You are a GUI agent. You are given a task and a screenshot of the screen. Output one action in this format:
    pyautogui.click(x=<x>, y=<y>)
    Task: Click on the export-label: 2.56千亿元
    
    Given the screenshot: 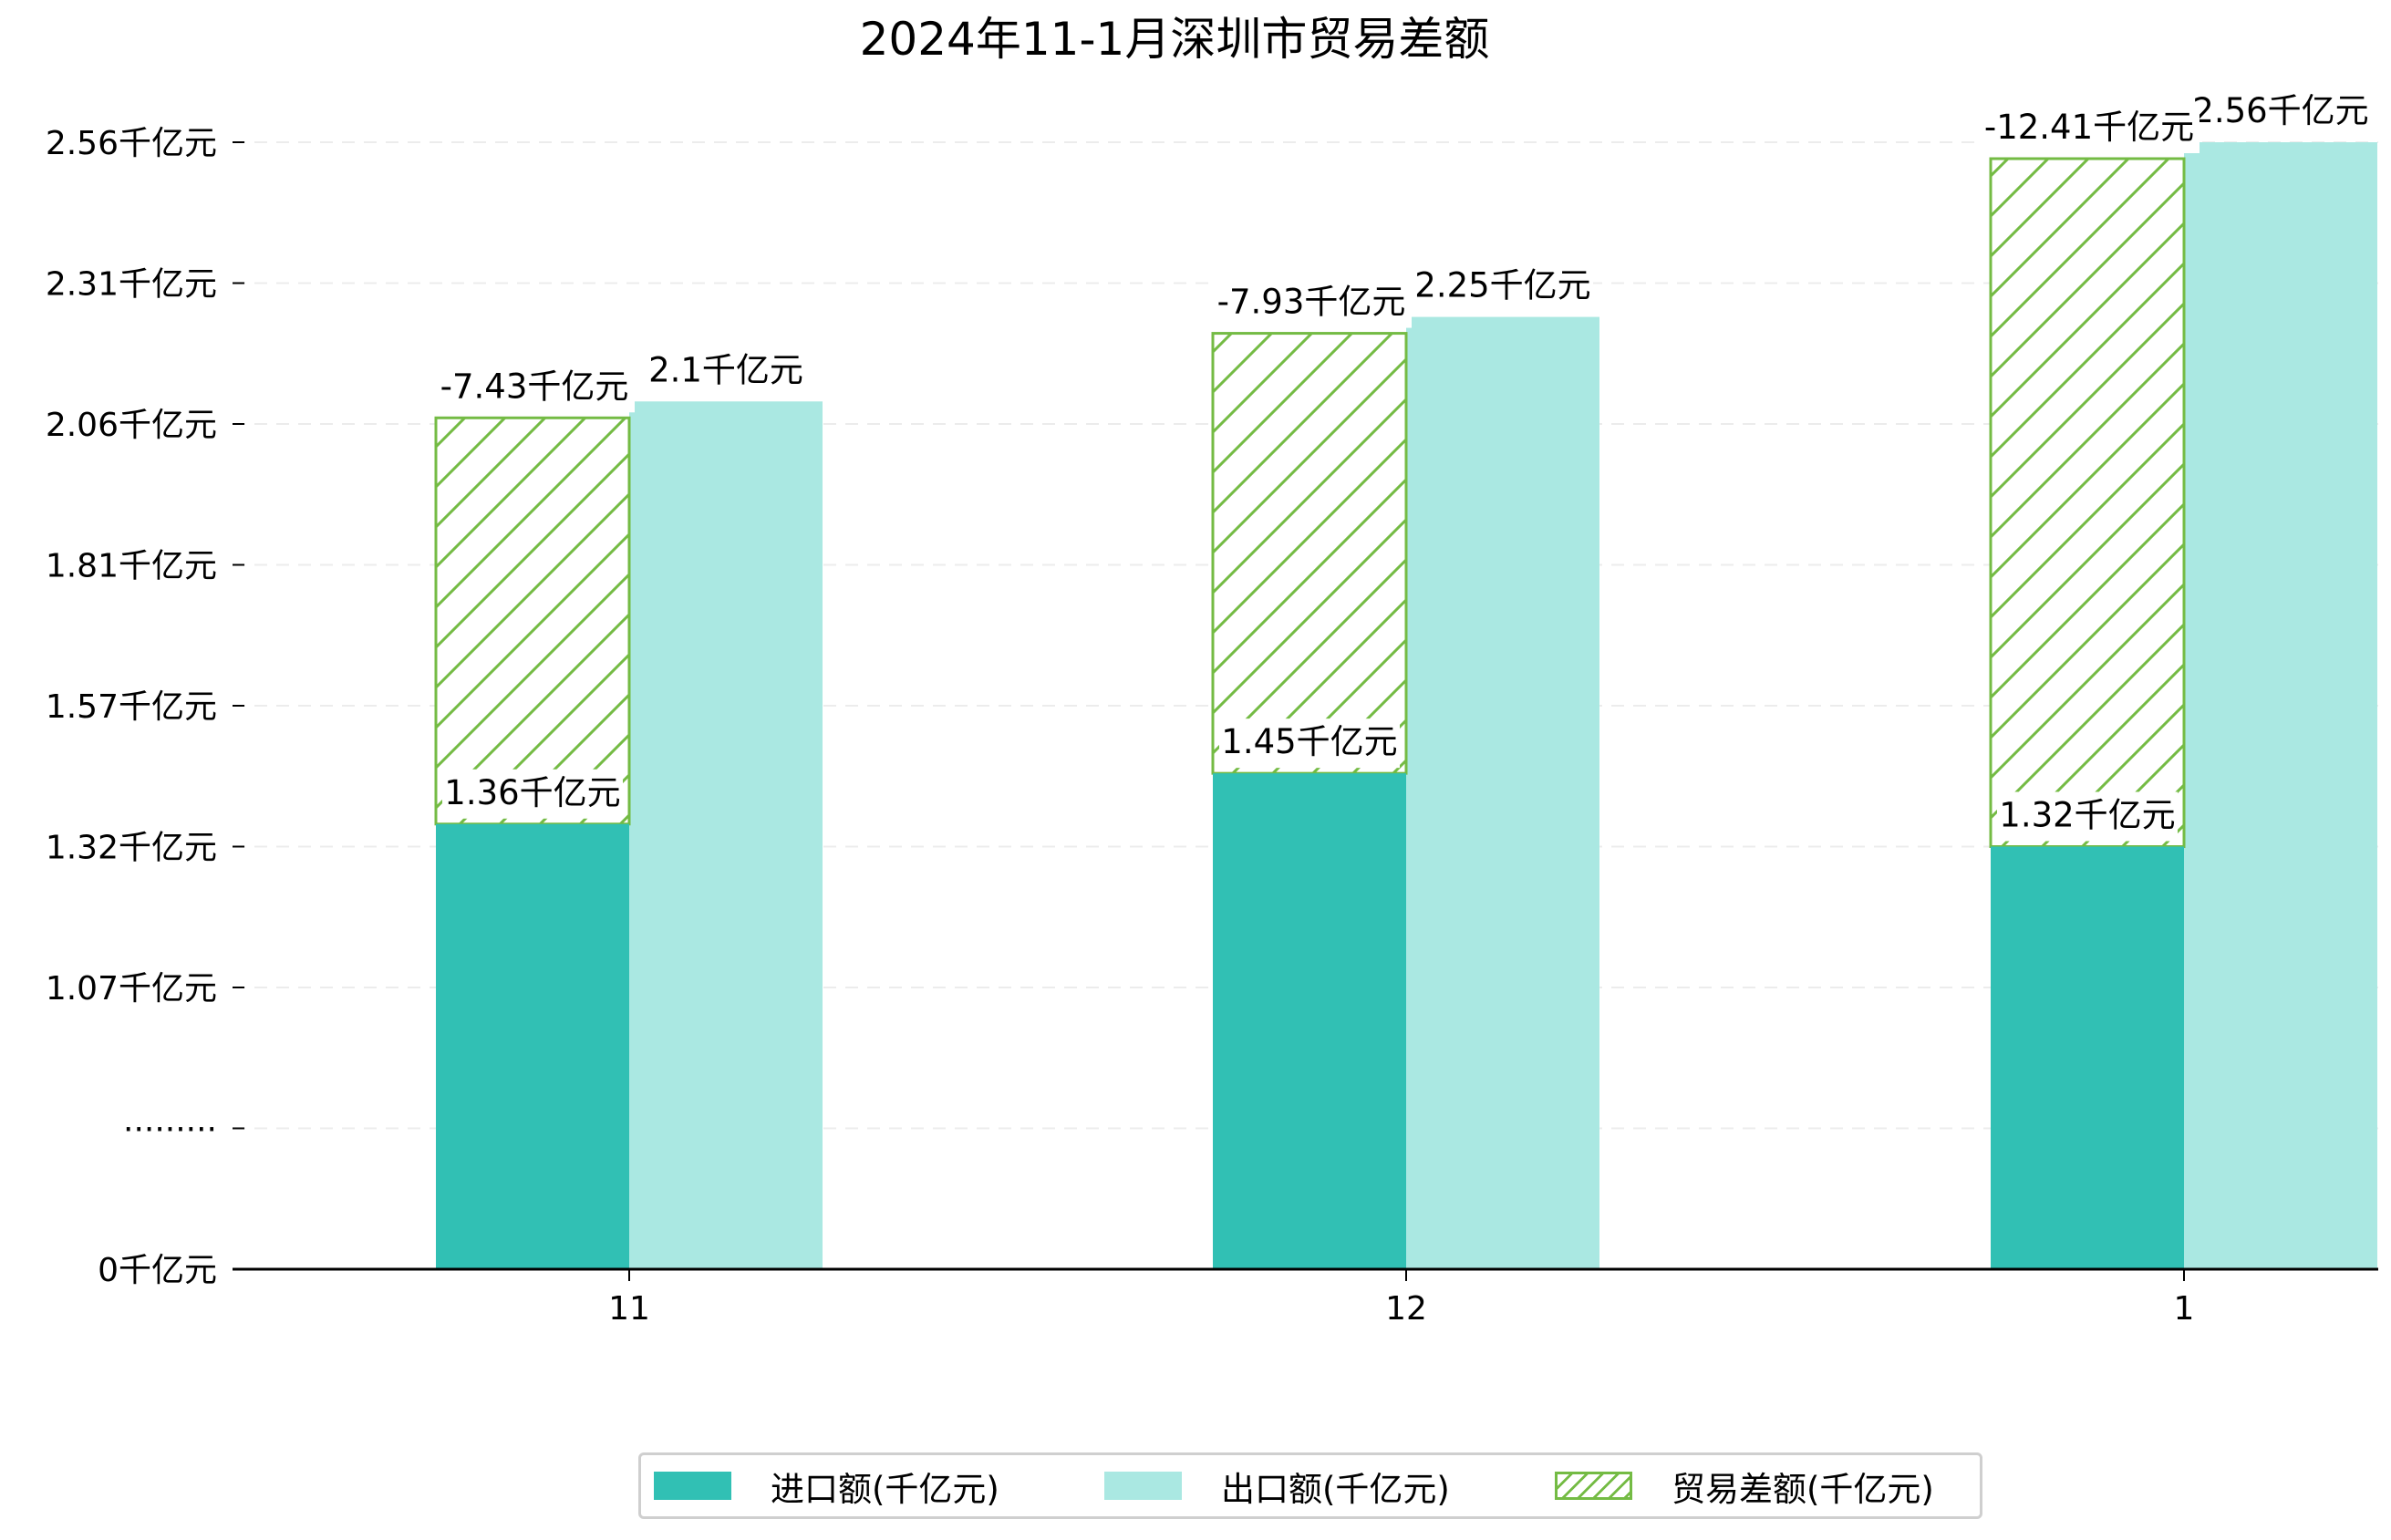 What is the action you would take?
    pyautogui.click(x=2280, y=112)
    